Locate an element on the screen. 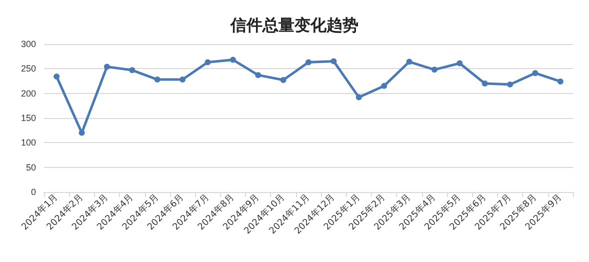 The width and height of the screenshot is (589, 262). y-tick-label: 150 is located at coordinates (28, 118).